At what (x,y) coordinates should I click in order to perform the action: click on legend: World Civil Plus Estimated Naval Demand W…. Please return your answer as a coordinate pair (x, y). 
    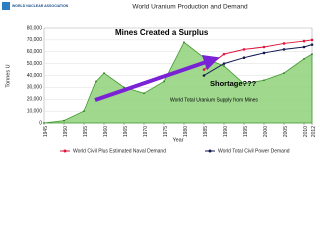
    Looking at the image, I should click on (175, 151).